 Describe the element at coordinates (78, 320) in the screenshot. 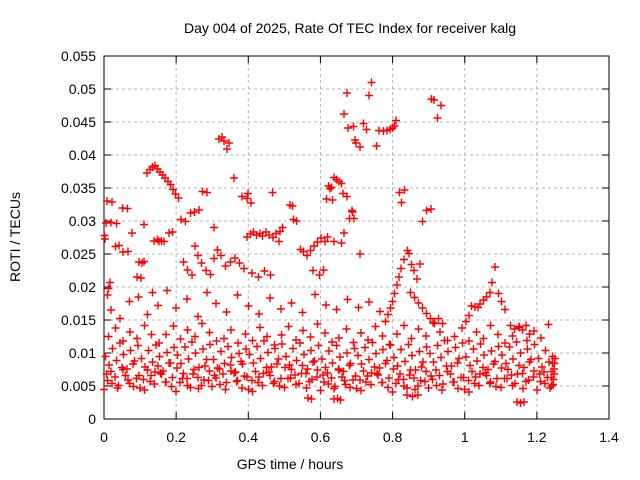

I see `y-tick-label: 0.015` at that location.